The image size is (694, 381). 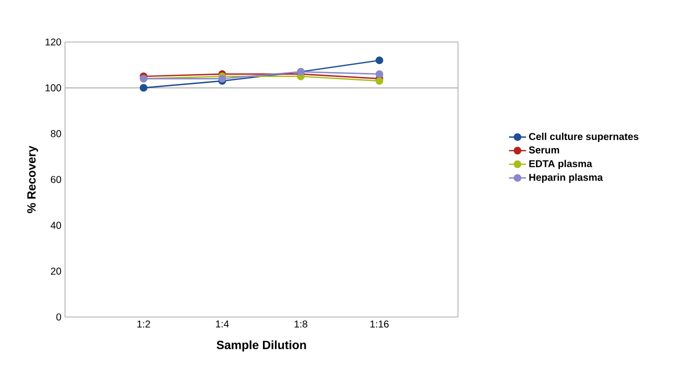 I want to click on legend-label: Serum, so click(x=544, y=150).